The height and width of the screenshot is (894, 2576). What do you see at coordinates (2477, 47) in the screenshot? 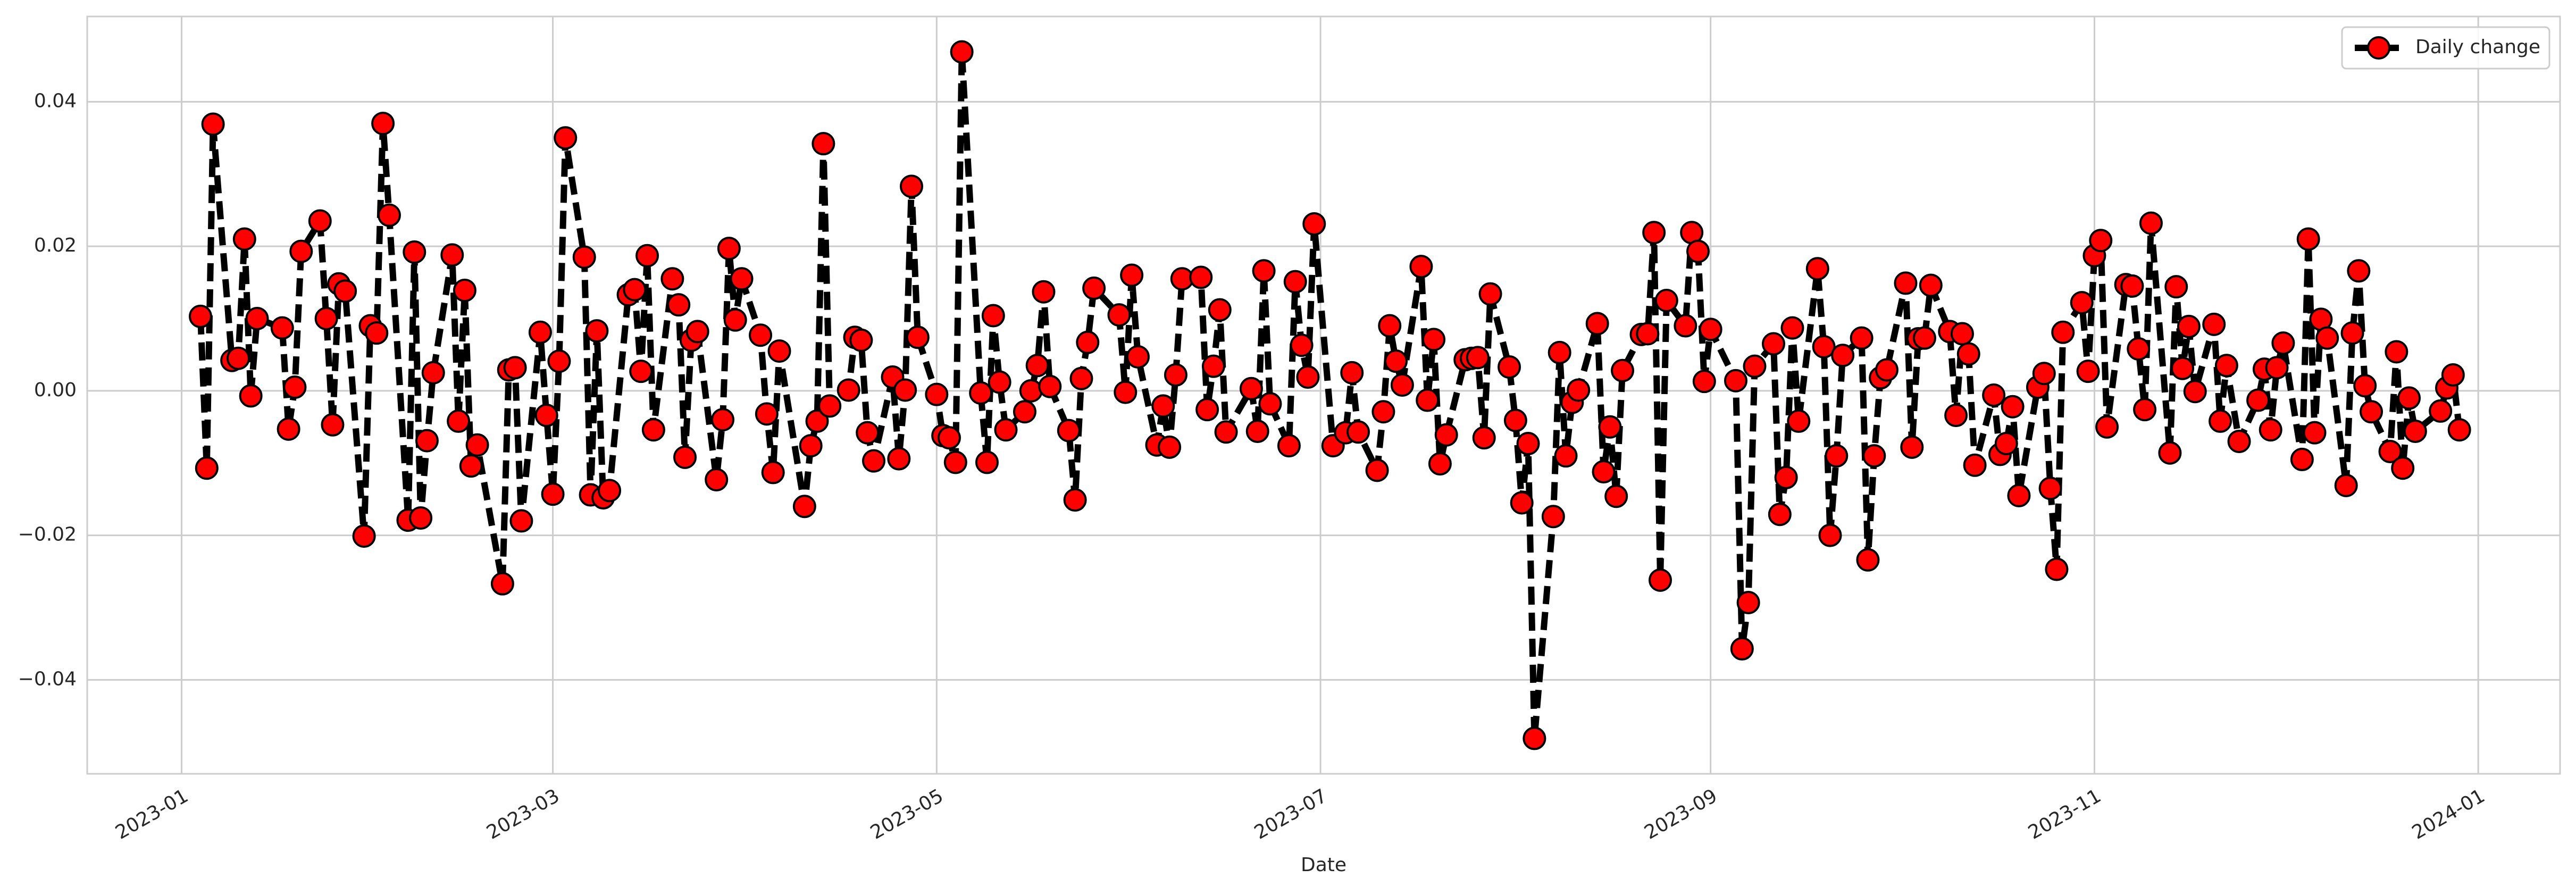
I see `legend-label: Daily change` at bounding box center [2477, 47].